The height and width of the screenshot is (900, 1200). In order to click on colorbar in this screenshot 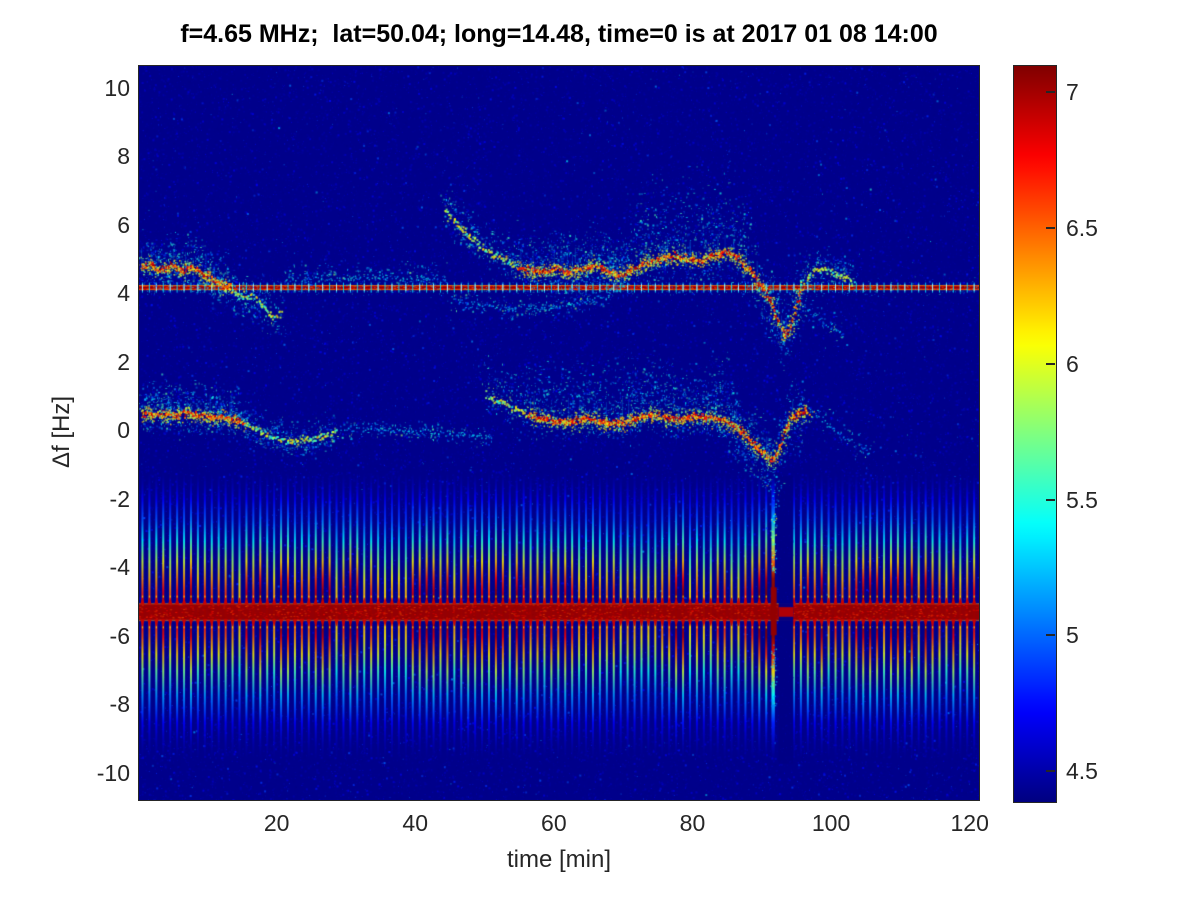, I will do `click(1035, 434)`.